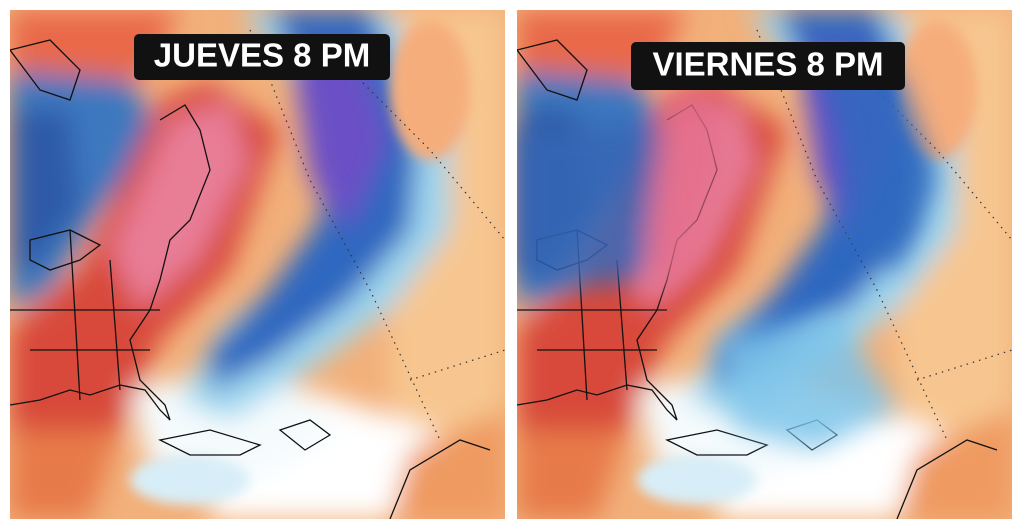 This screenshot has height=529, width=1024. I want to click on label-box: VIERNES 8 PM, so click(768, 66).